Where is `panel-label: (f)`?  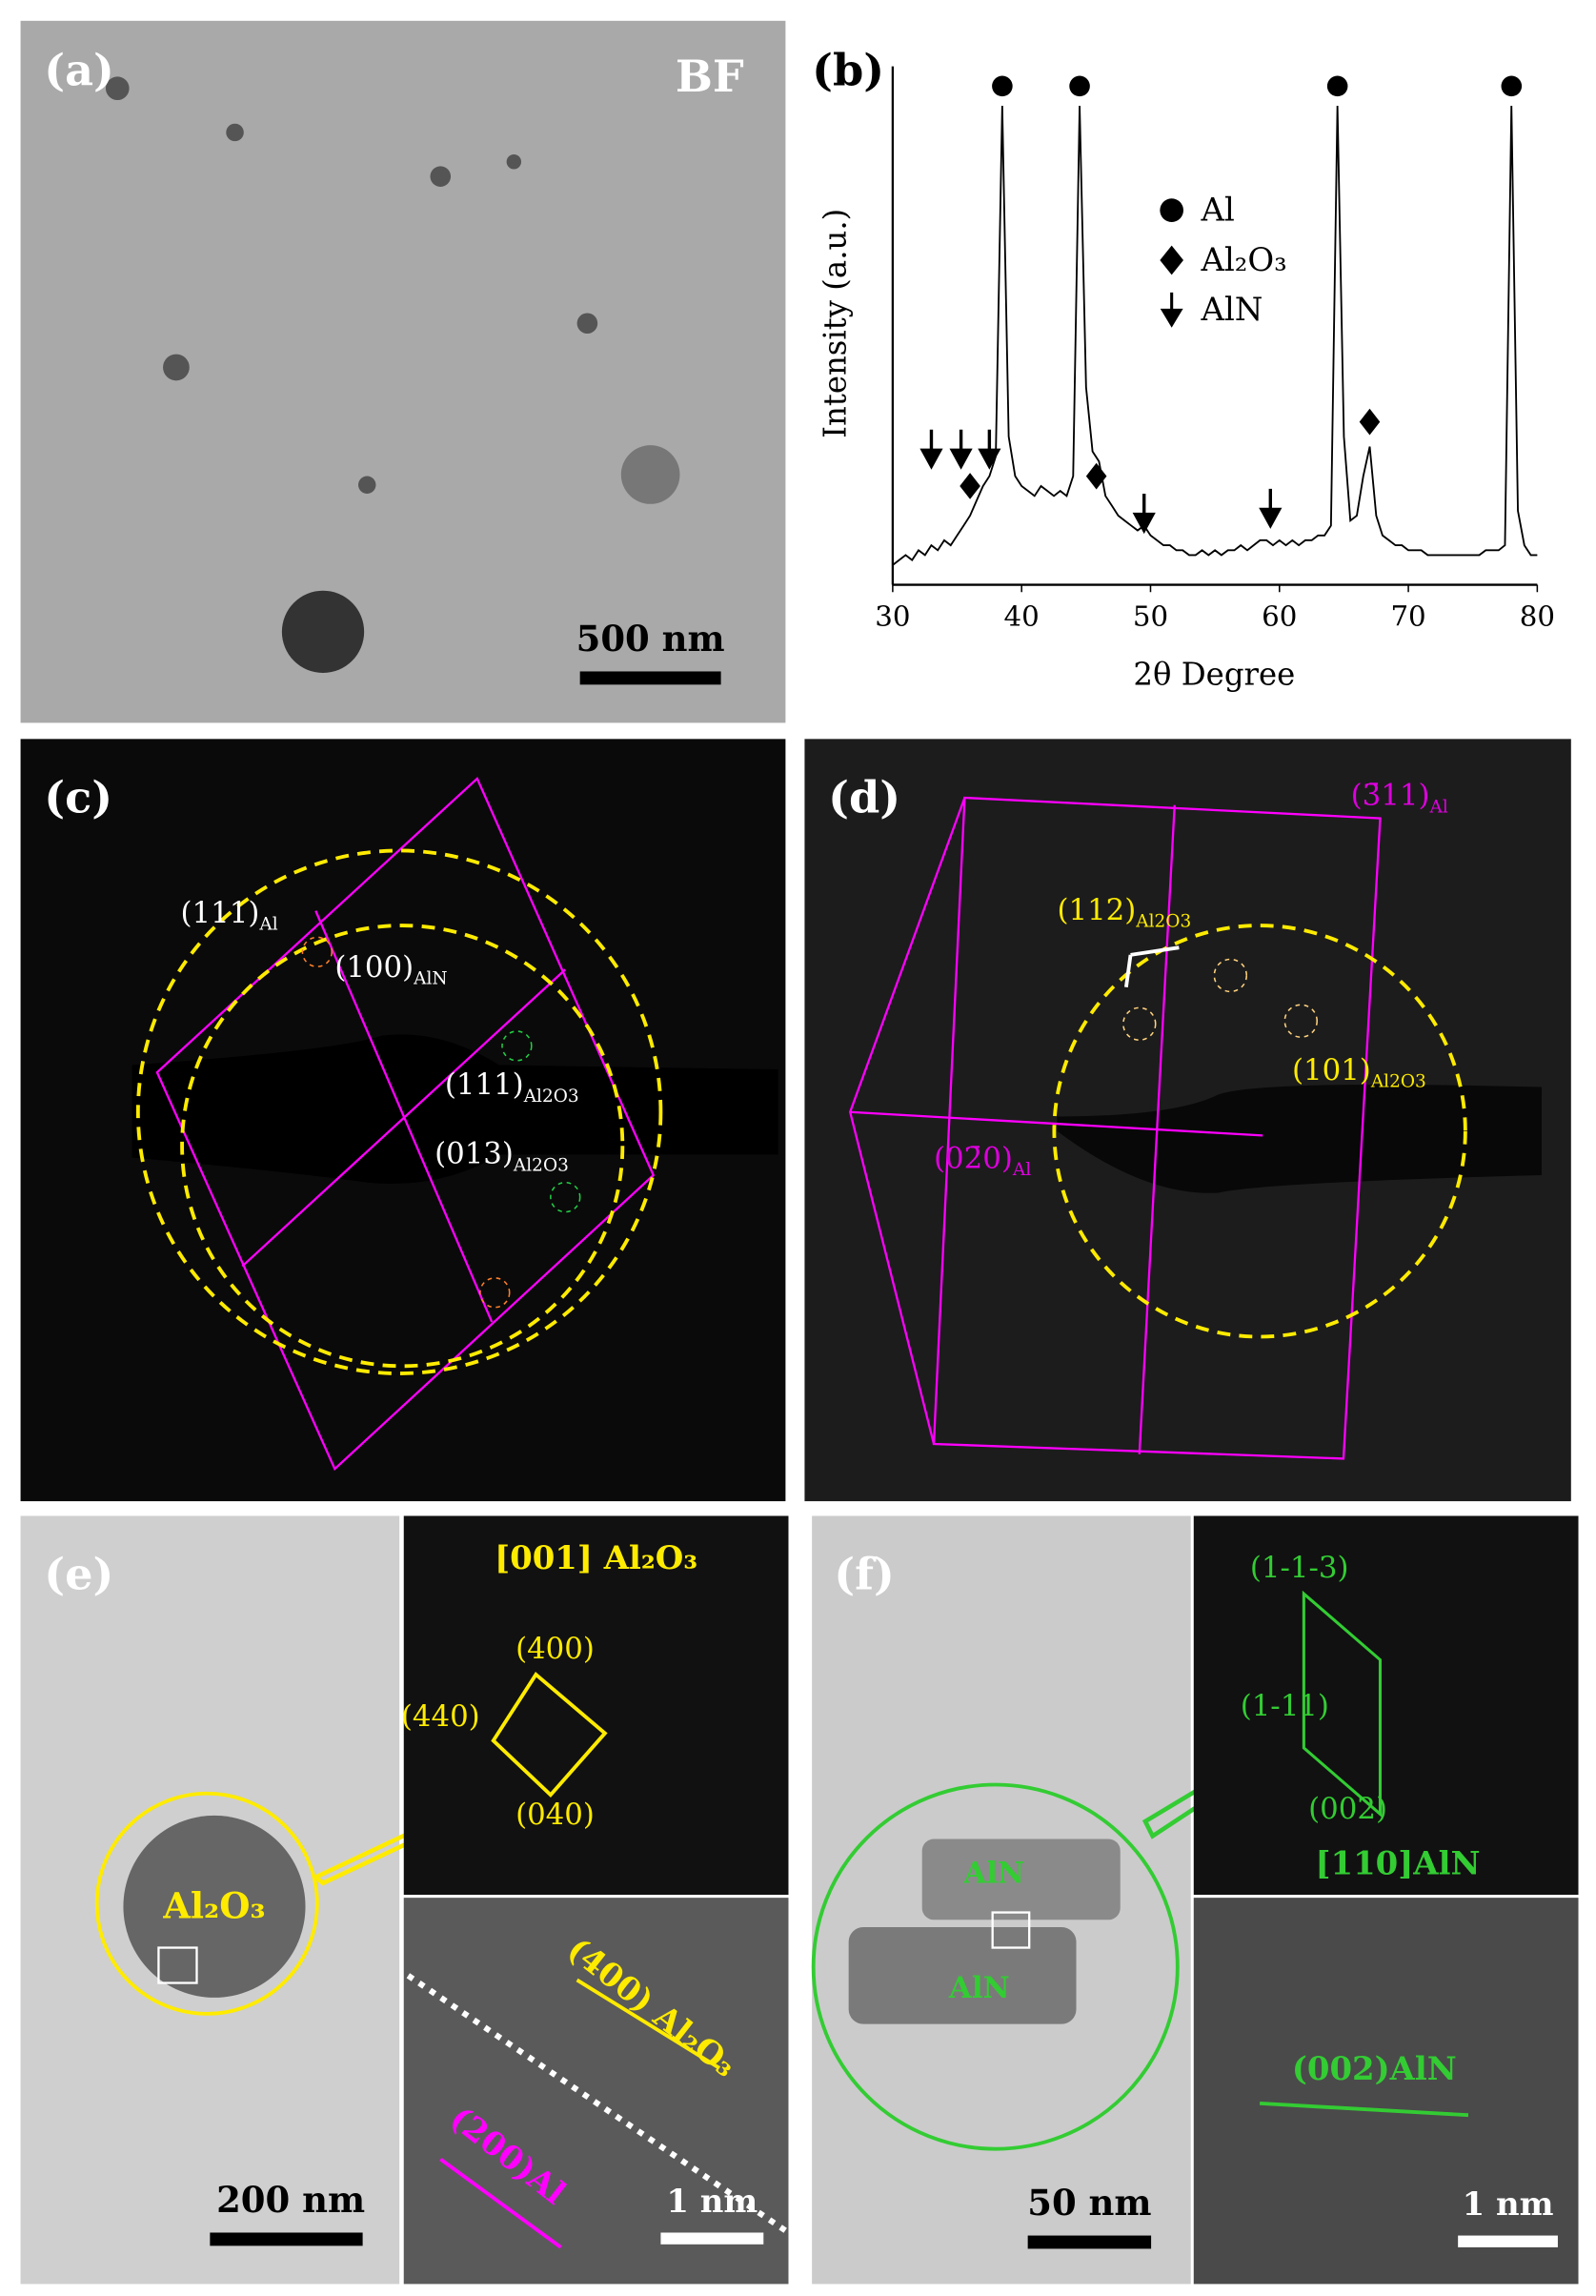
panel-label: (f) is located at coordinates (864, 1574).